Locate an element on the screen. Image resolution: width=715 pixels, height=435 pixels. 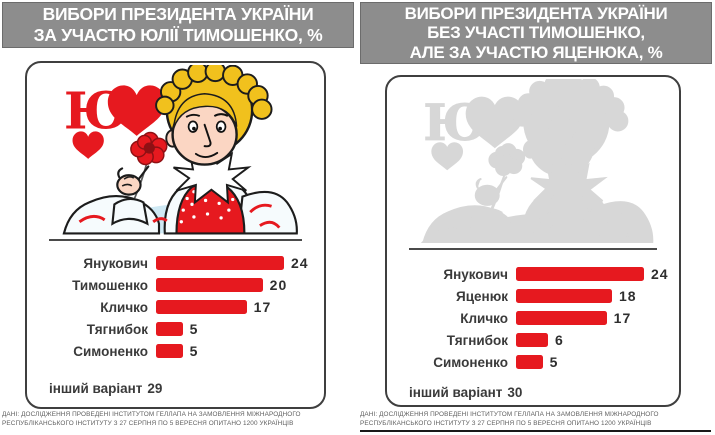
left-divider is located at coordinates (175, 240).